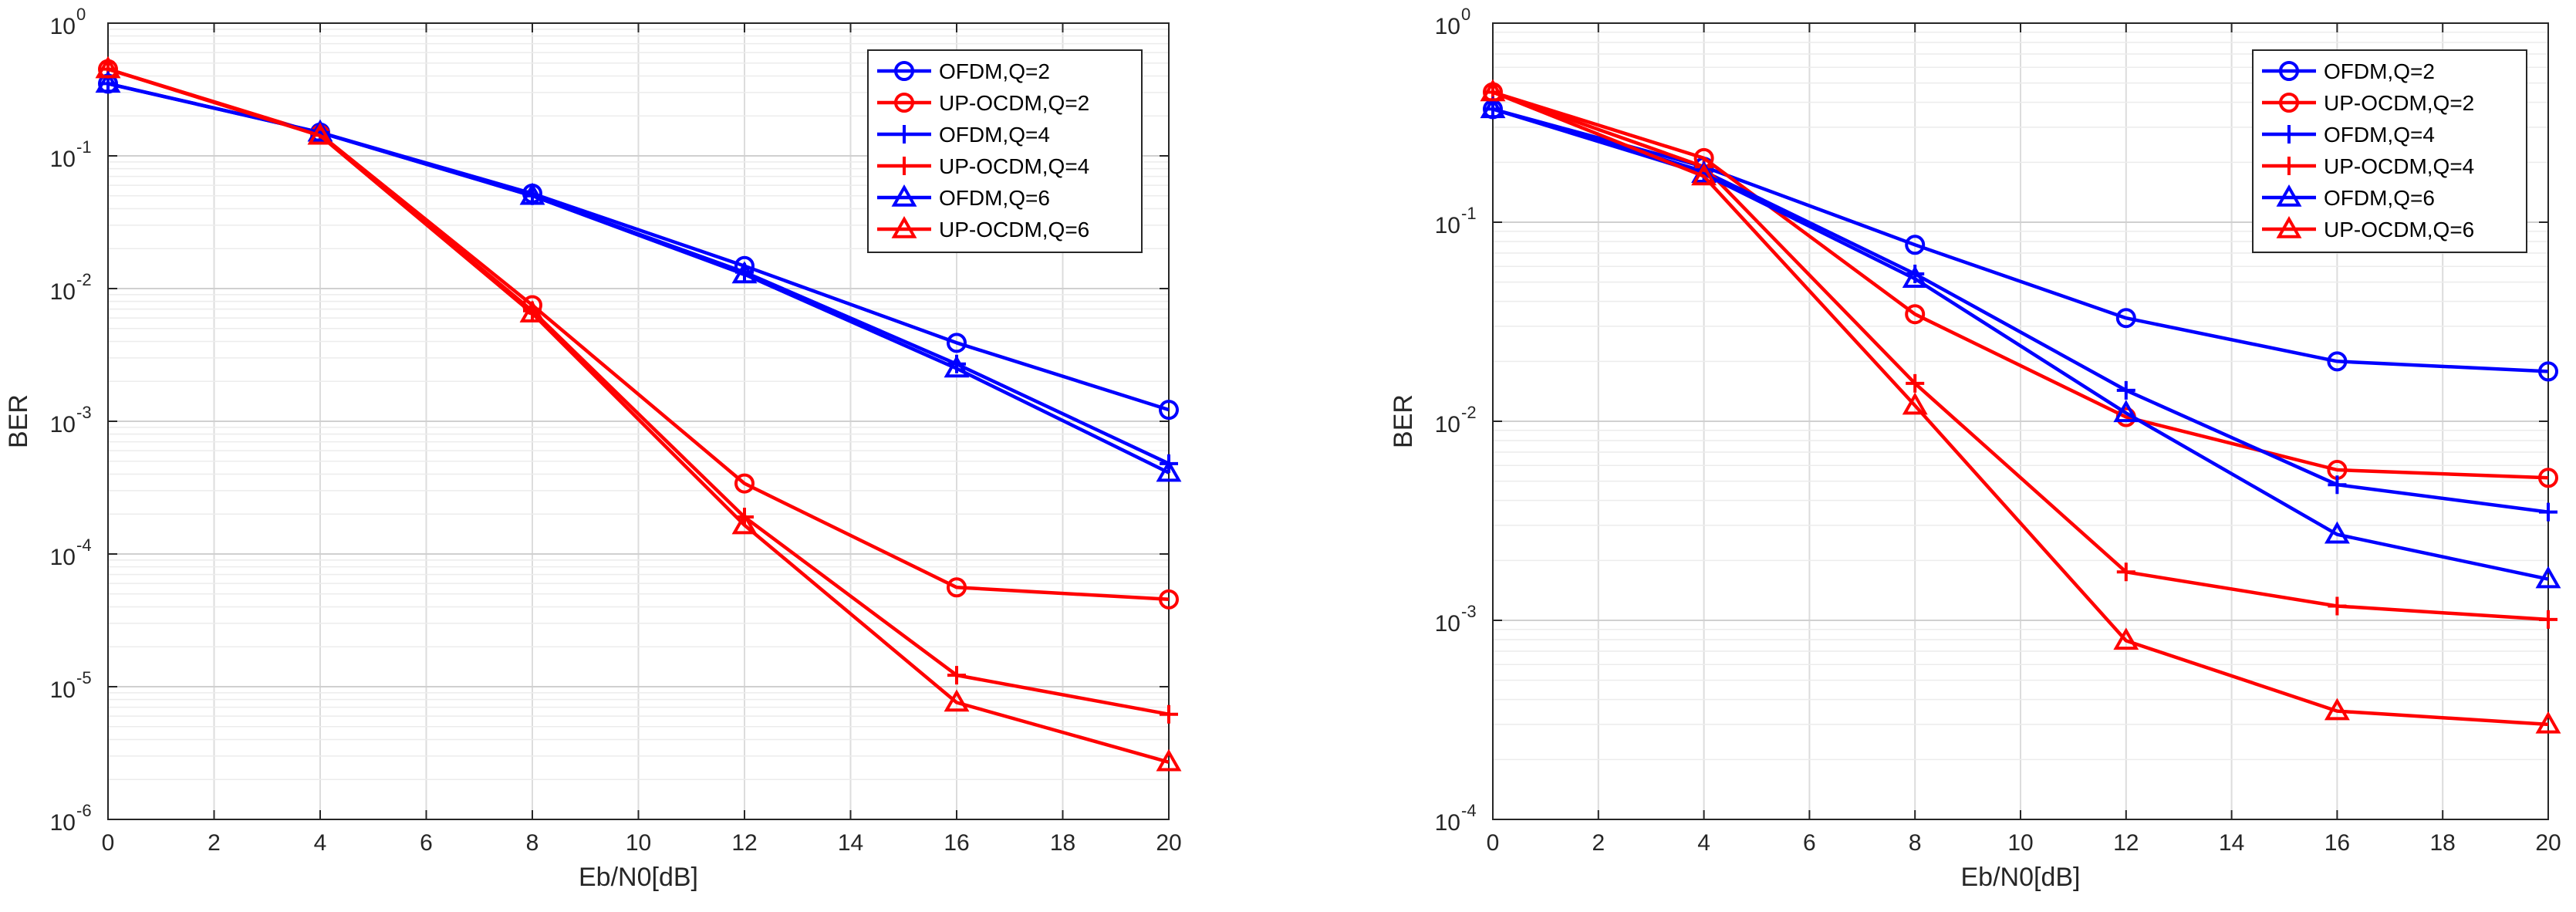 The image size is (2576, 912). I want to click on y-tick-label: 10 -3, so click(1456, 619).